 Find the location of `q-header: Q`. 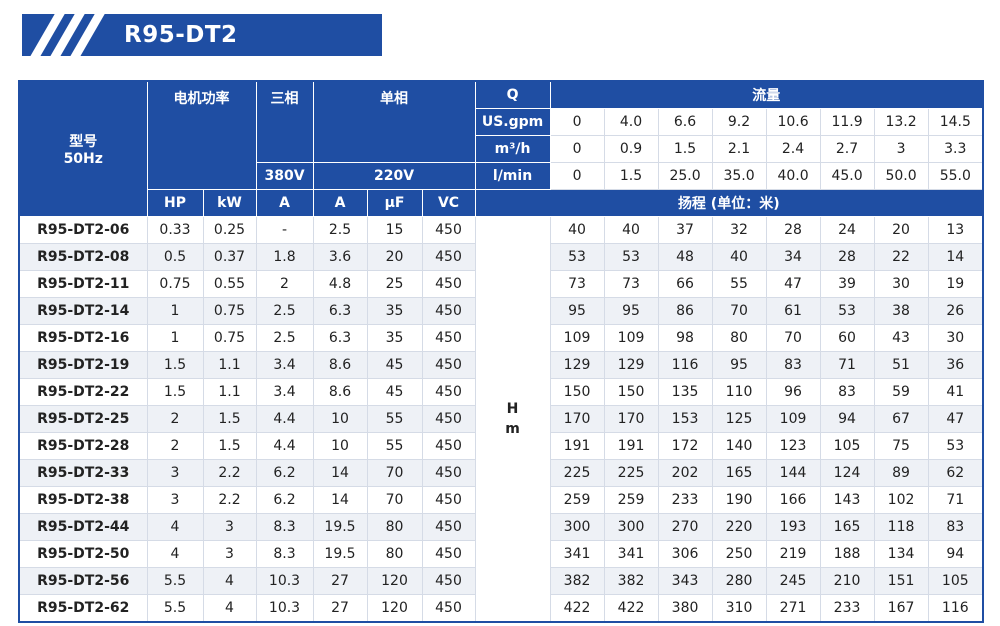

q-header: Q is located at coordinates (513, 95).